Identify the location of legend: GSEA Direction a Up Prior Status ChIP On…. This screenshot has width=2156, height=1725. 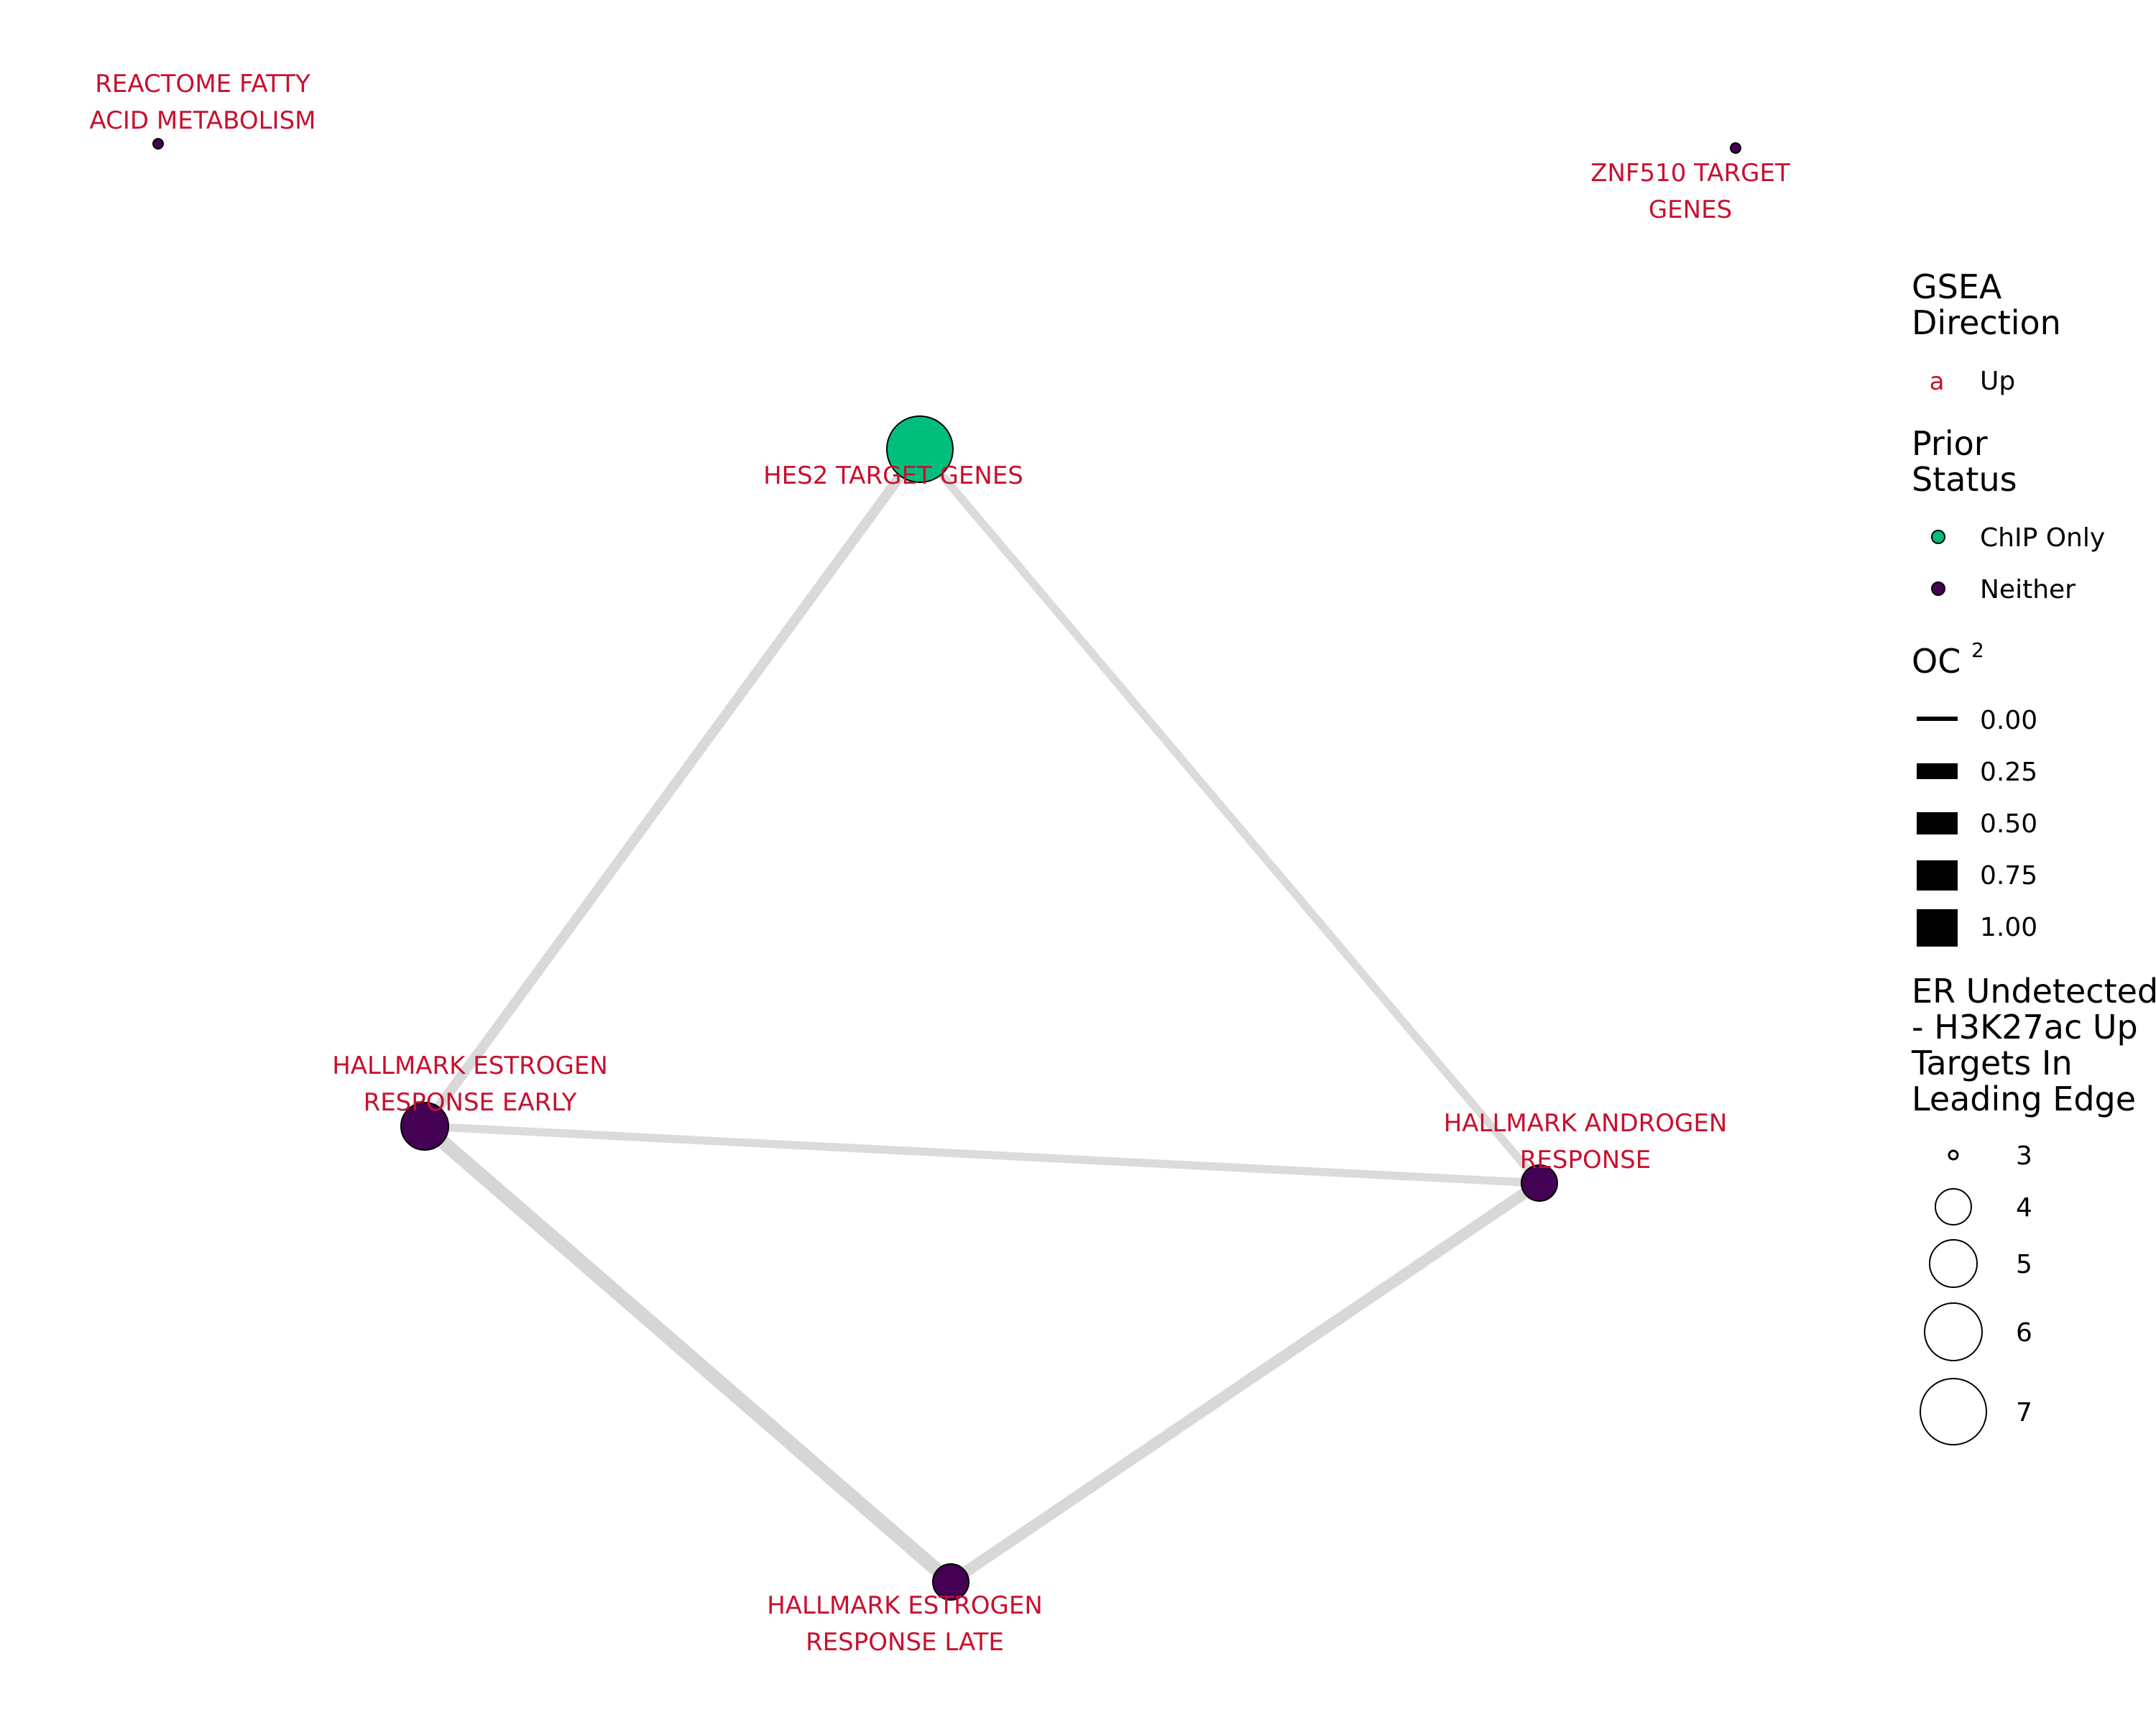
(2033, 856).